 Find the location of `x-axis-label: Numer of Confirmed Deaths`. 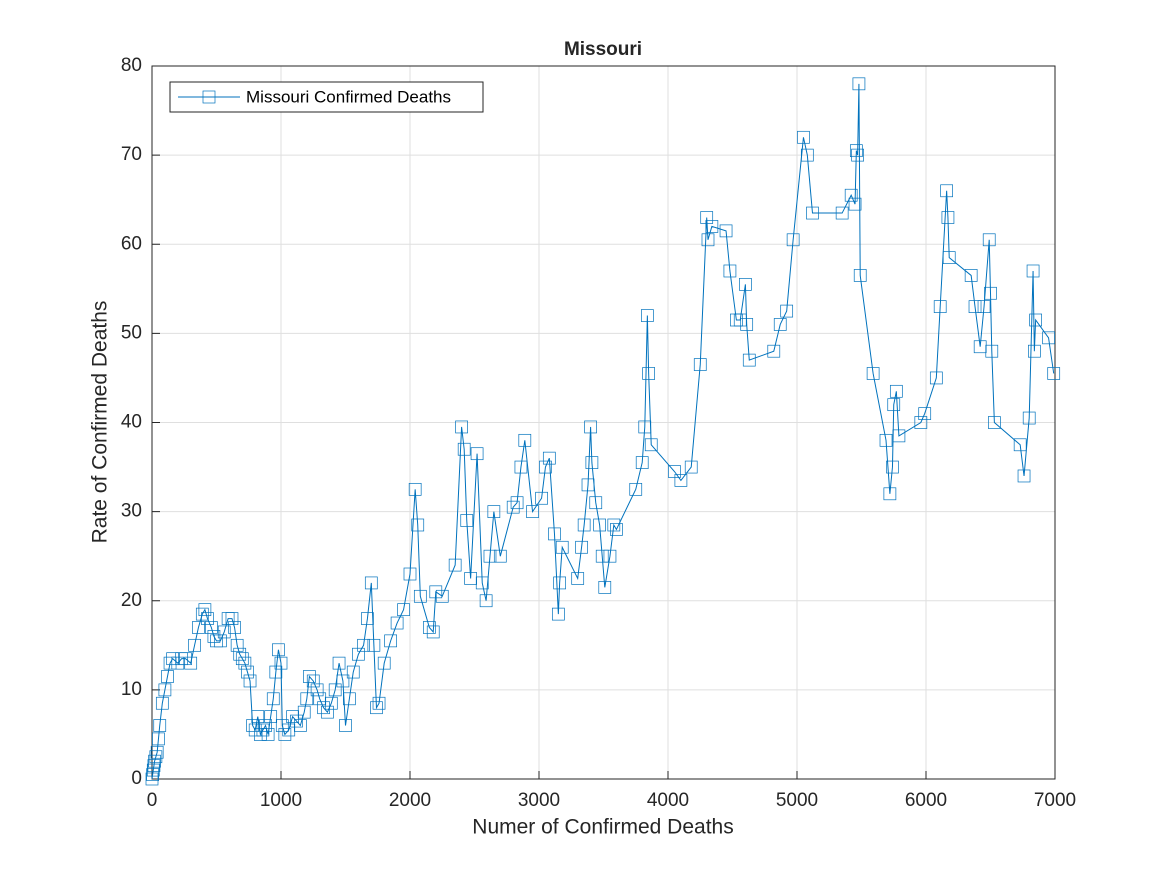

x-axis-label: Numer of Confirmed Deaths is located at coordinates (602, 827).